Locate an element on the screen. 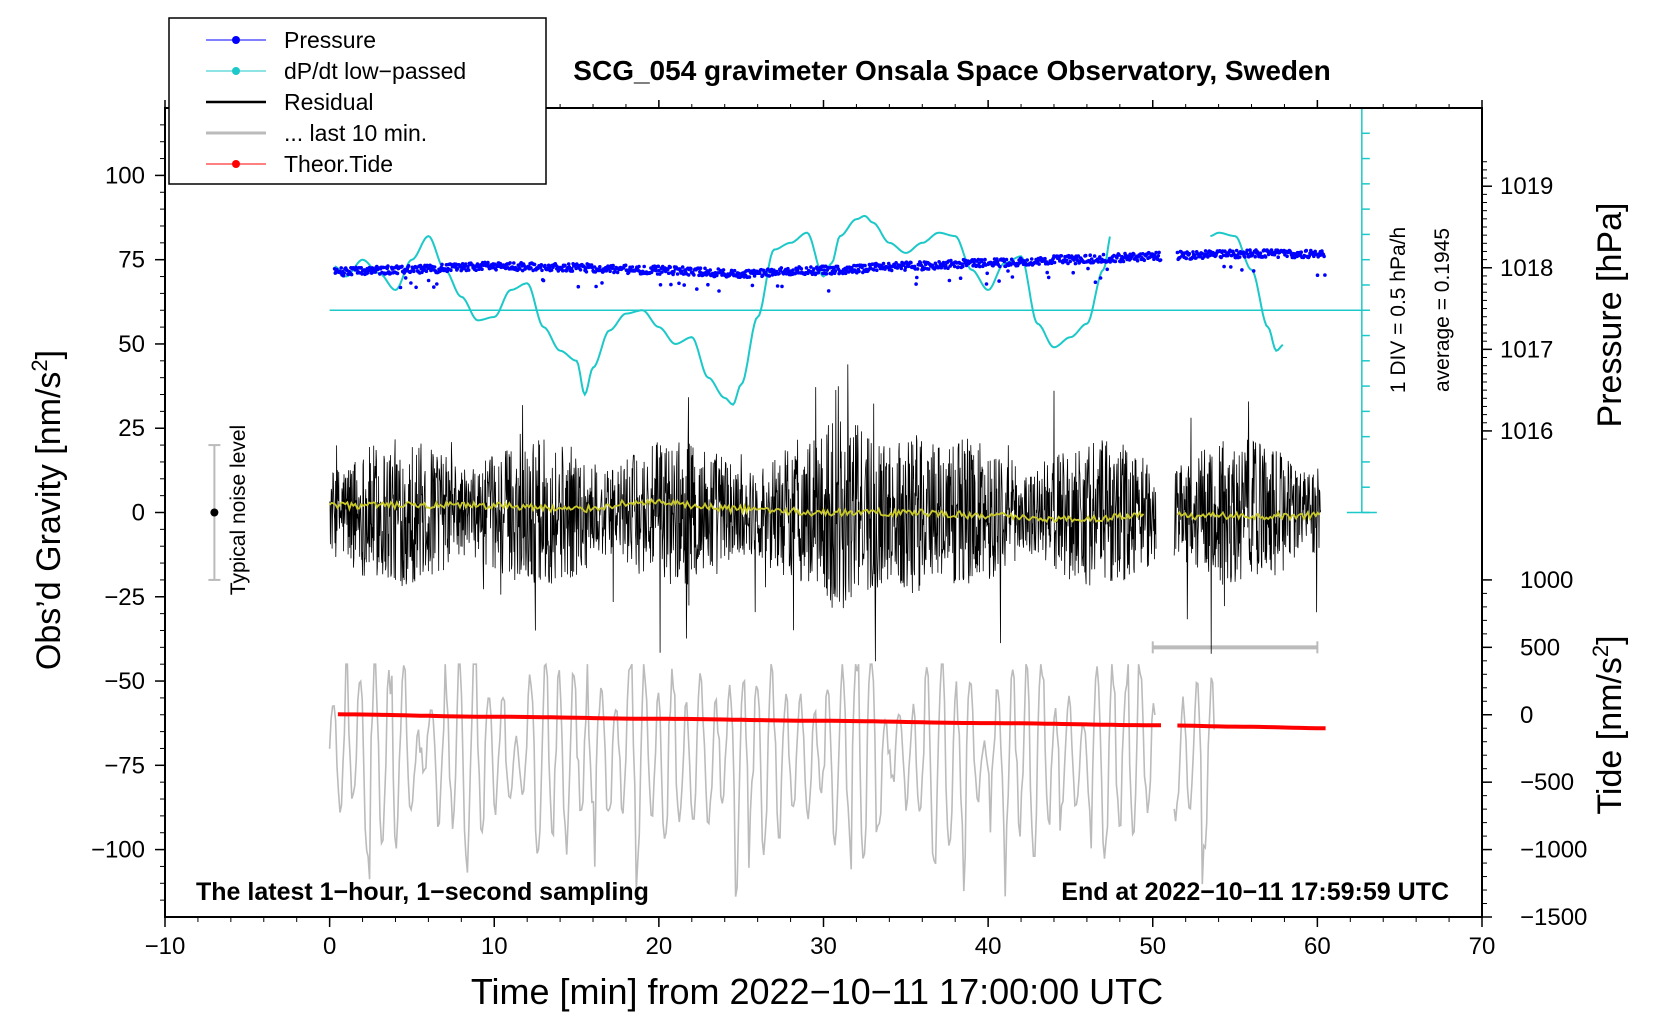 This screenshot has width=1660, height=1020. series-last10-line is located at coordinates (742, 779).